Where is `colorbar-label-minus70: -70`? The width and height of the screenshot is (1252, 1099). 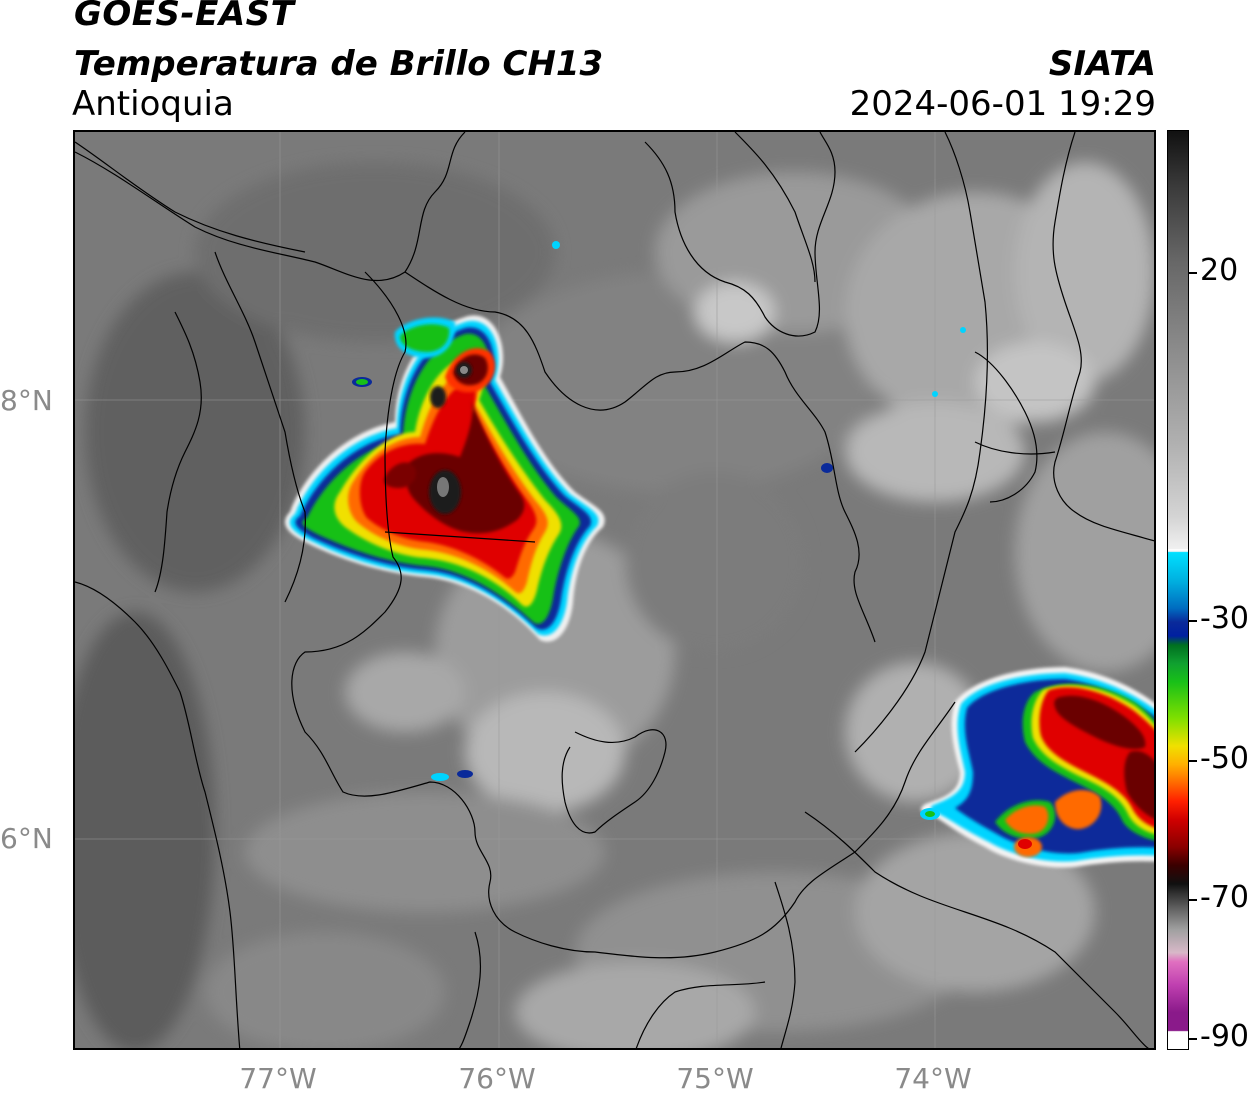
colorbar-label-minus70: -70 is located at coordinates (1224, 897).